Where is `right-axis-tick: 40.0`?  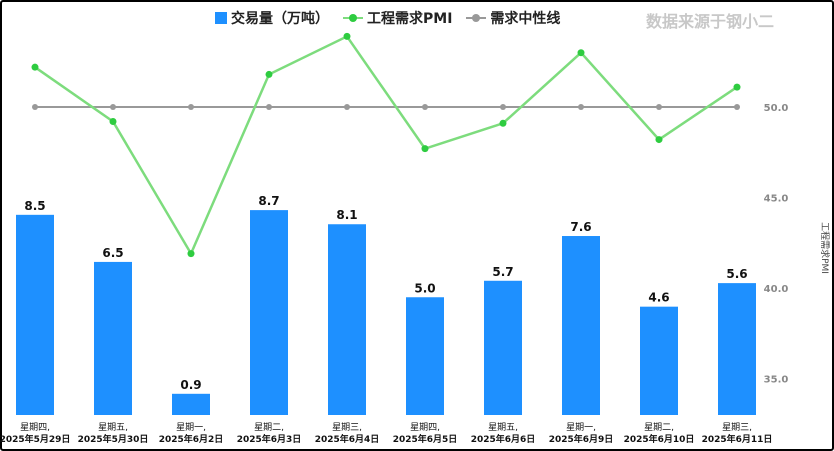 right-axis-tick: 40.0 is located at coordinates (776, 289).